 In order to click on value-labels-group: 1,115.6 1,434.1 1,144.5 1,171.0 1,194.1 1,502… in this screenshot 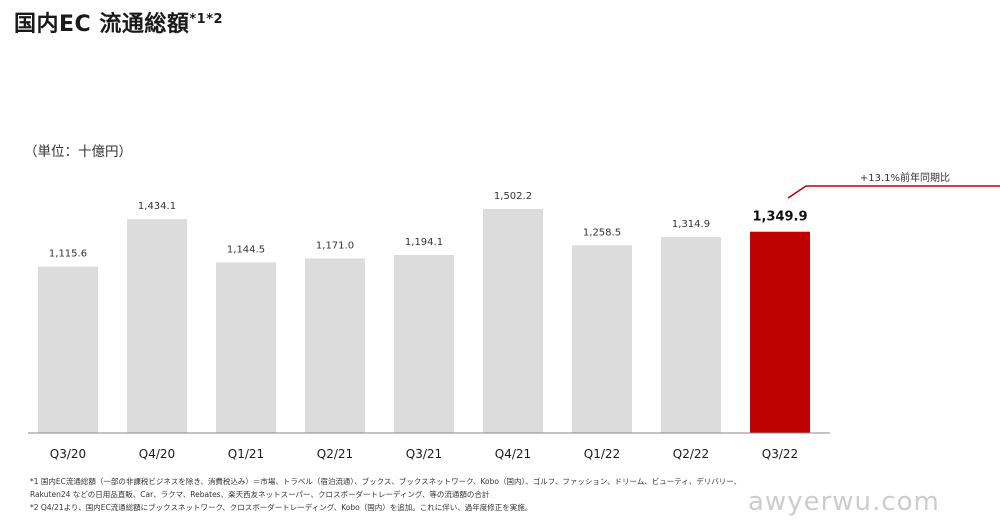, I will do `click(428, 225)`.